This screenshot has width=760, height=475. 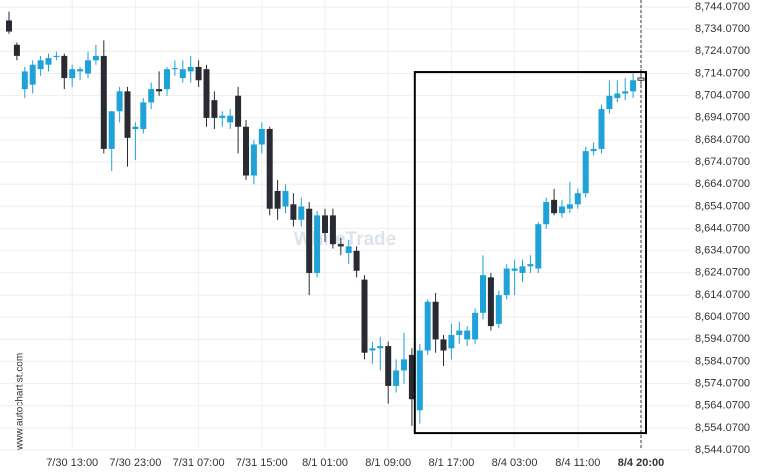 I want to click on y-tick-label: 8,594.0700, so click(x=722, y=339).